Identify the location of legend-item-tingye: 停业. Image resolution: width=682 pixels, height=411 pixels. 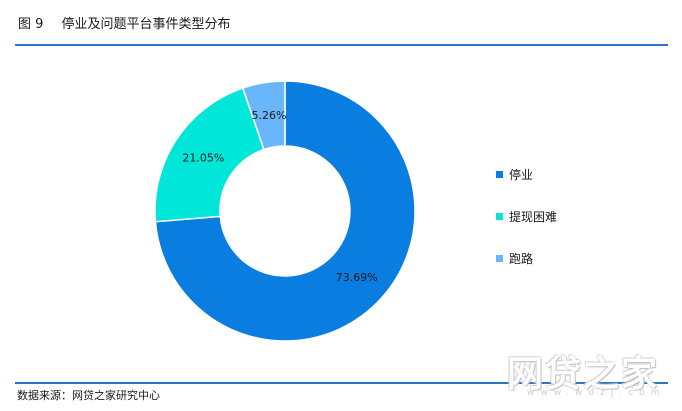
(526, 174).